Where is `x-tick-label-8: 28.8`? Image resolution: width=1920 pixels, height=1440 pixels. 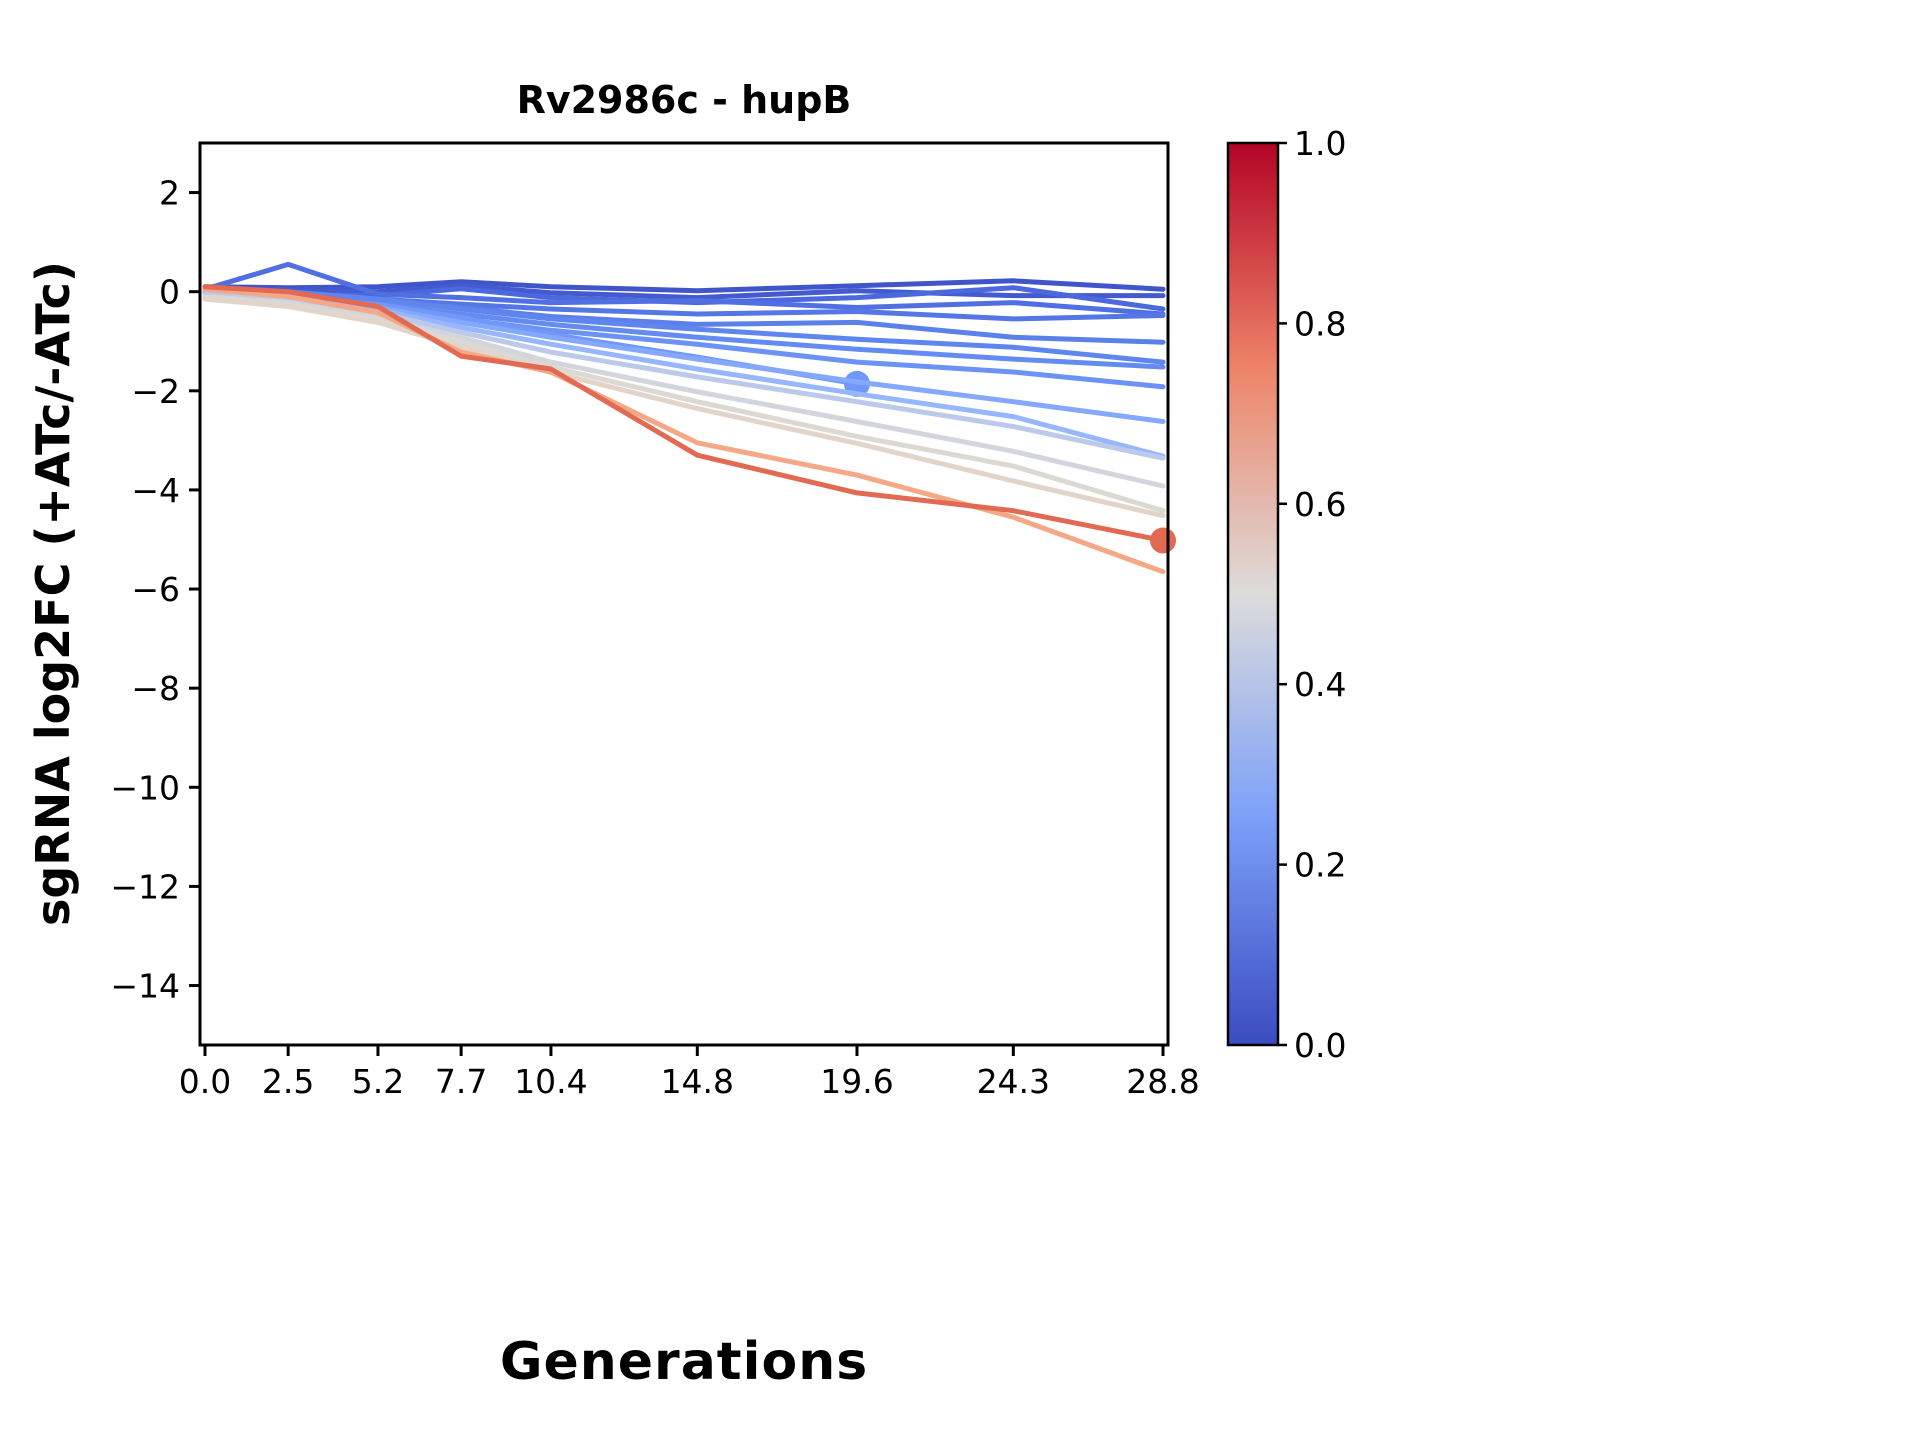
x-tick-label-8: 28.8 is located at coordinates (1162, 1081).